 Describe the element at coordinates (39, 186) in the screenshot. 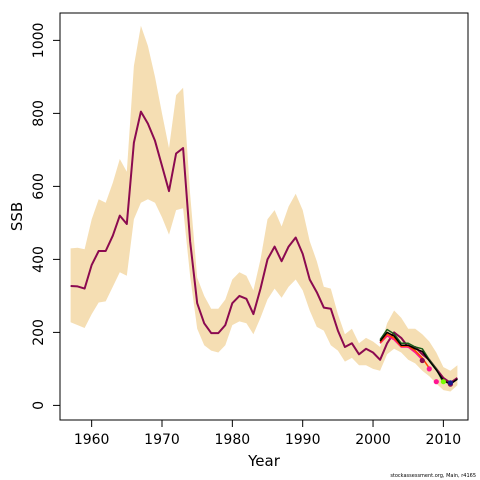

I see `y-tick-label: 600` at that location.